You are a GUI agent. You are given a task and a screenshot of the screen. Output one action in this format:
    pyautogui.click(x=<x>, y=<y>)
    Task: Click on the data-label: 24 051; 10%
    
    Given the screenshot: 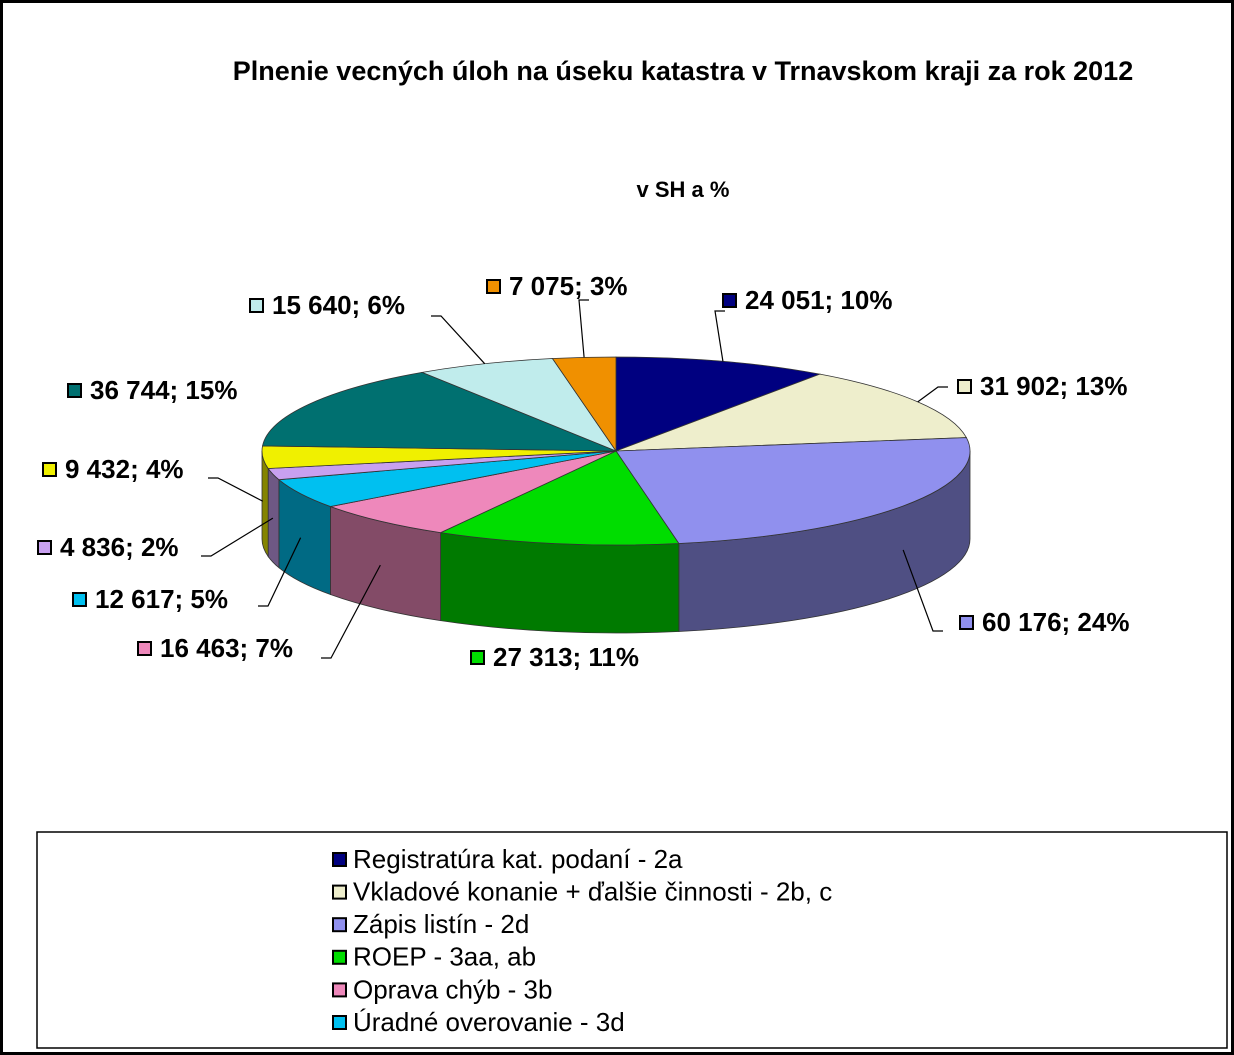 What is the action you would take?
    pyautogui.click(x=818, y=300)
    